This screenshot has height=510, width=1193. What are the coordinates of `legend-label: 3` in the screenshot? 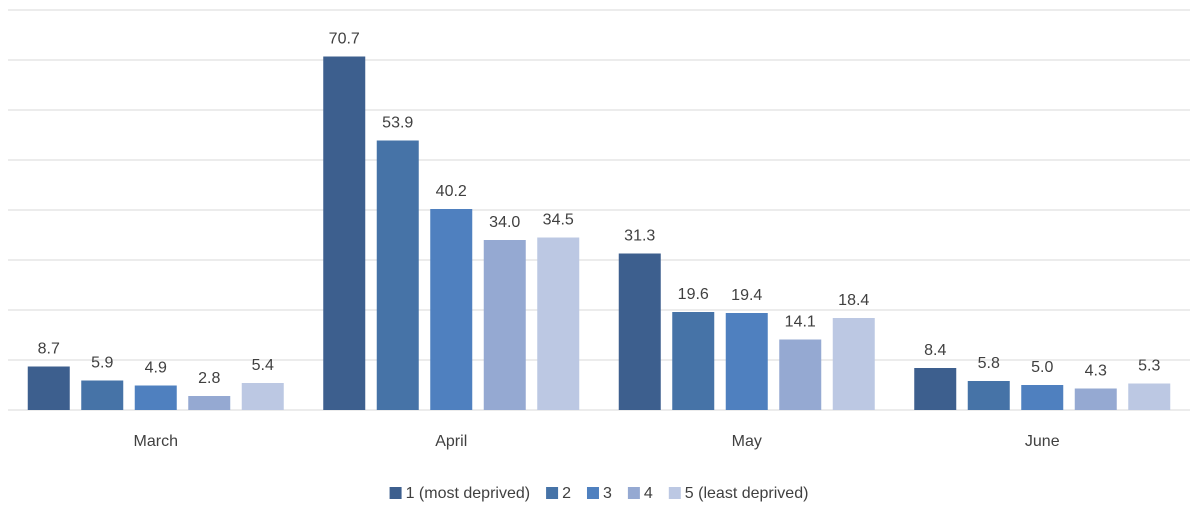 It's located at (607, 493).